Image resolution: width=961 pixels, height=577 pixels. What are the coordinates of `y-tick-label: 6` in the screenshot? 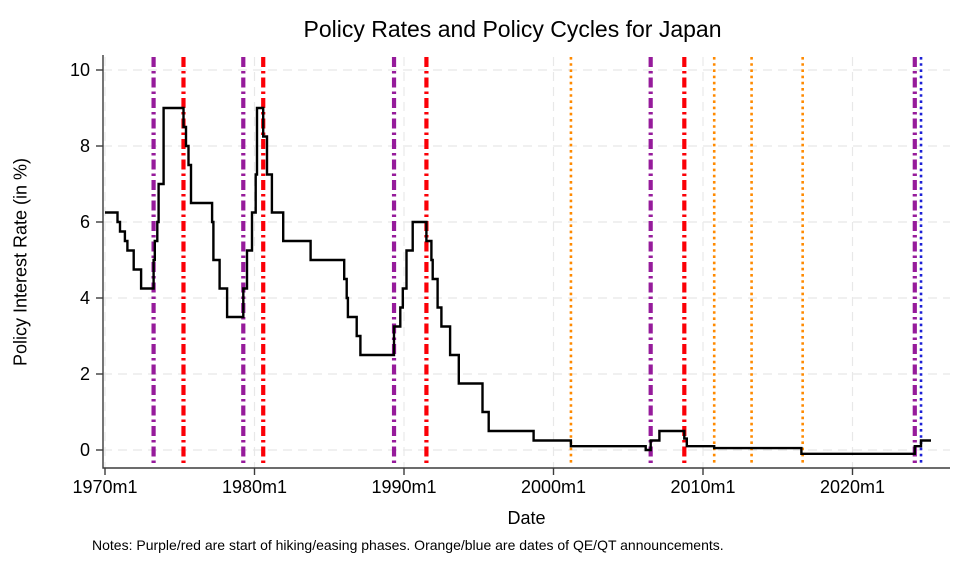 It's located at (85, 222).